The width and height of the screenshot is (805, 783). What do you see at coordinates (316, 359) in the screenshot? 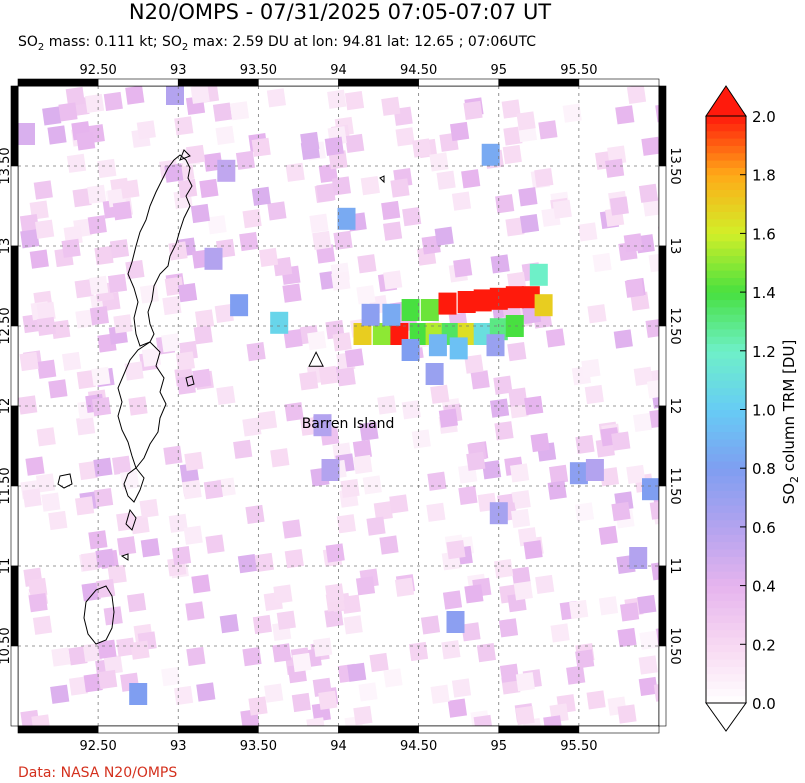
I see `volcano-triangle-icon` at bounding box center [316, 359].